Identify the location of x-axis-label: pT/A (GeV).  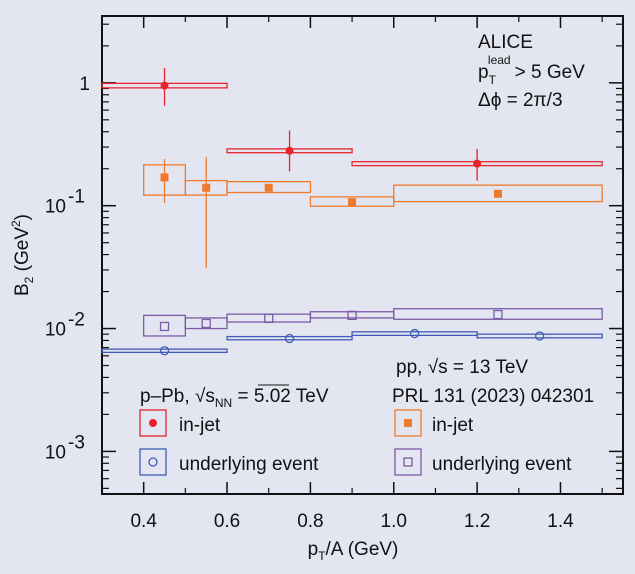
(353, 551).